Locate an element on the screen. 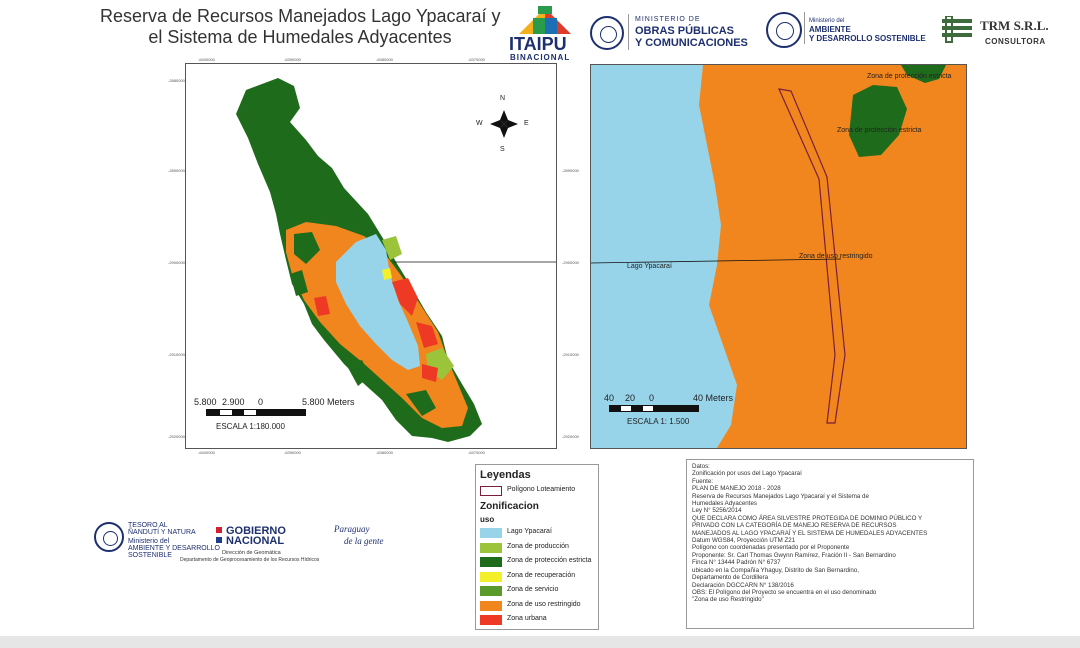  info-line: Finca N° 13444 Padrón N° 6737 is located at coordinates (736, 563).